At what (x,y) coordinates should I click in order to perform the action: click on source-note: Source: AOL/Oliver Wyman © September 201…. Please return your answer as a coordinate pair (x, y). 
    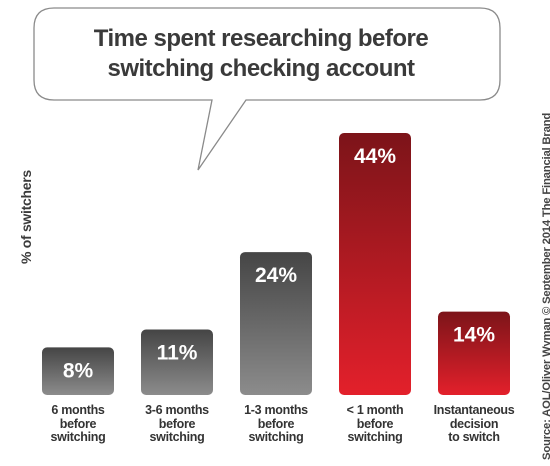
    Looking at the image, I should click on (545, 286).